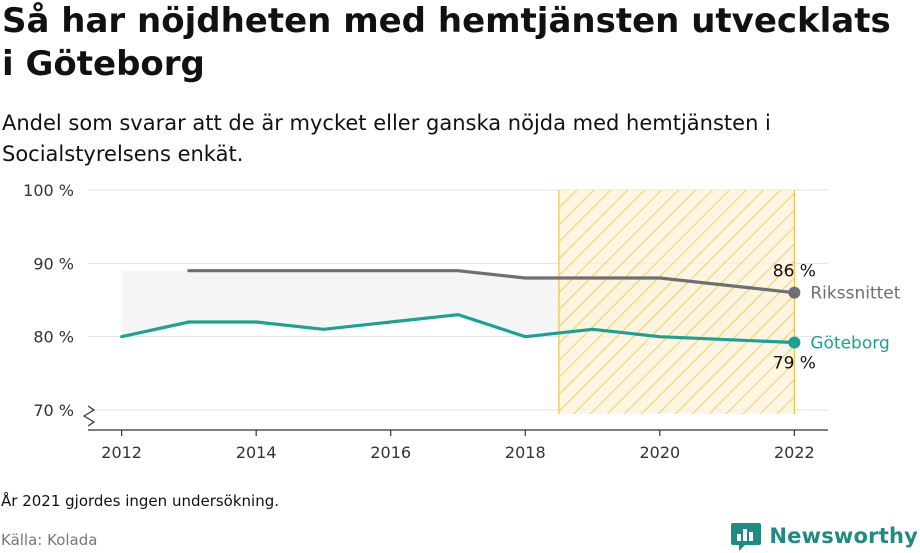 This screenshot has width=920, height=553. What do you see at coordinates (48, 190) in the screenshot?
I see `y-tick-label: 100 %` at bounding box center [48, 190].